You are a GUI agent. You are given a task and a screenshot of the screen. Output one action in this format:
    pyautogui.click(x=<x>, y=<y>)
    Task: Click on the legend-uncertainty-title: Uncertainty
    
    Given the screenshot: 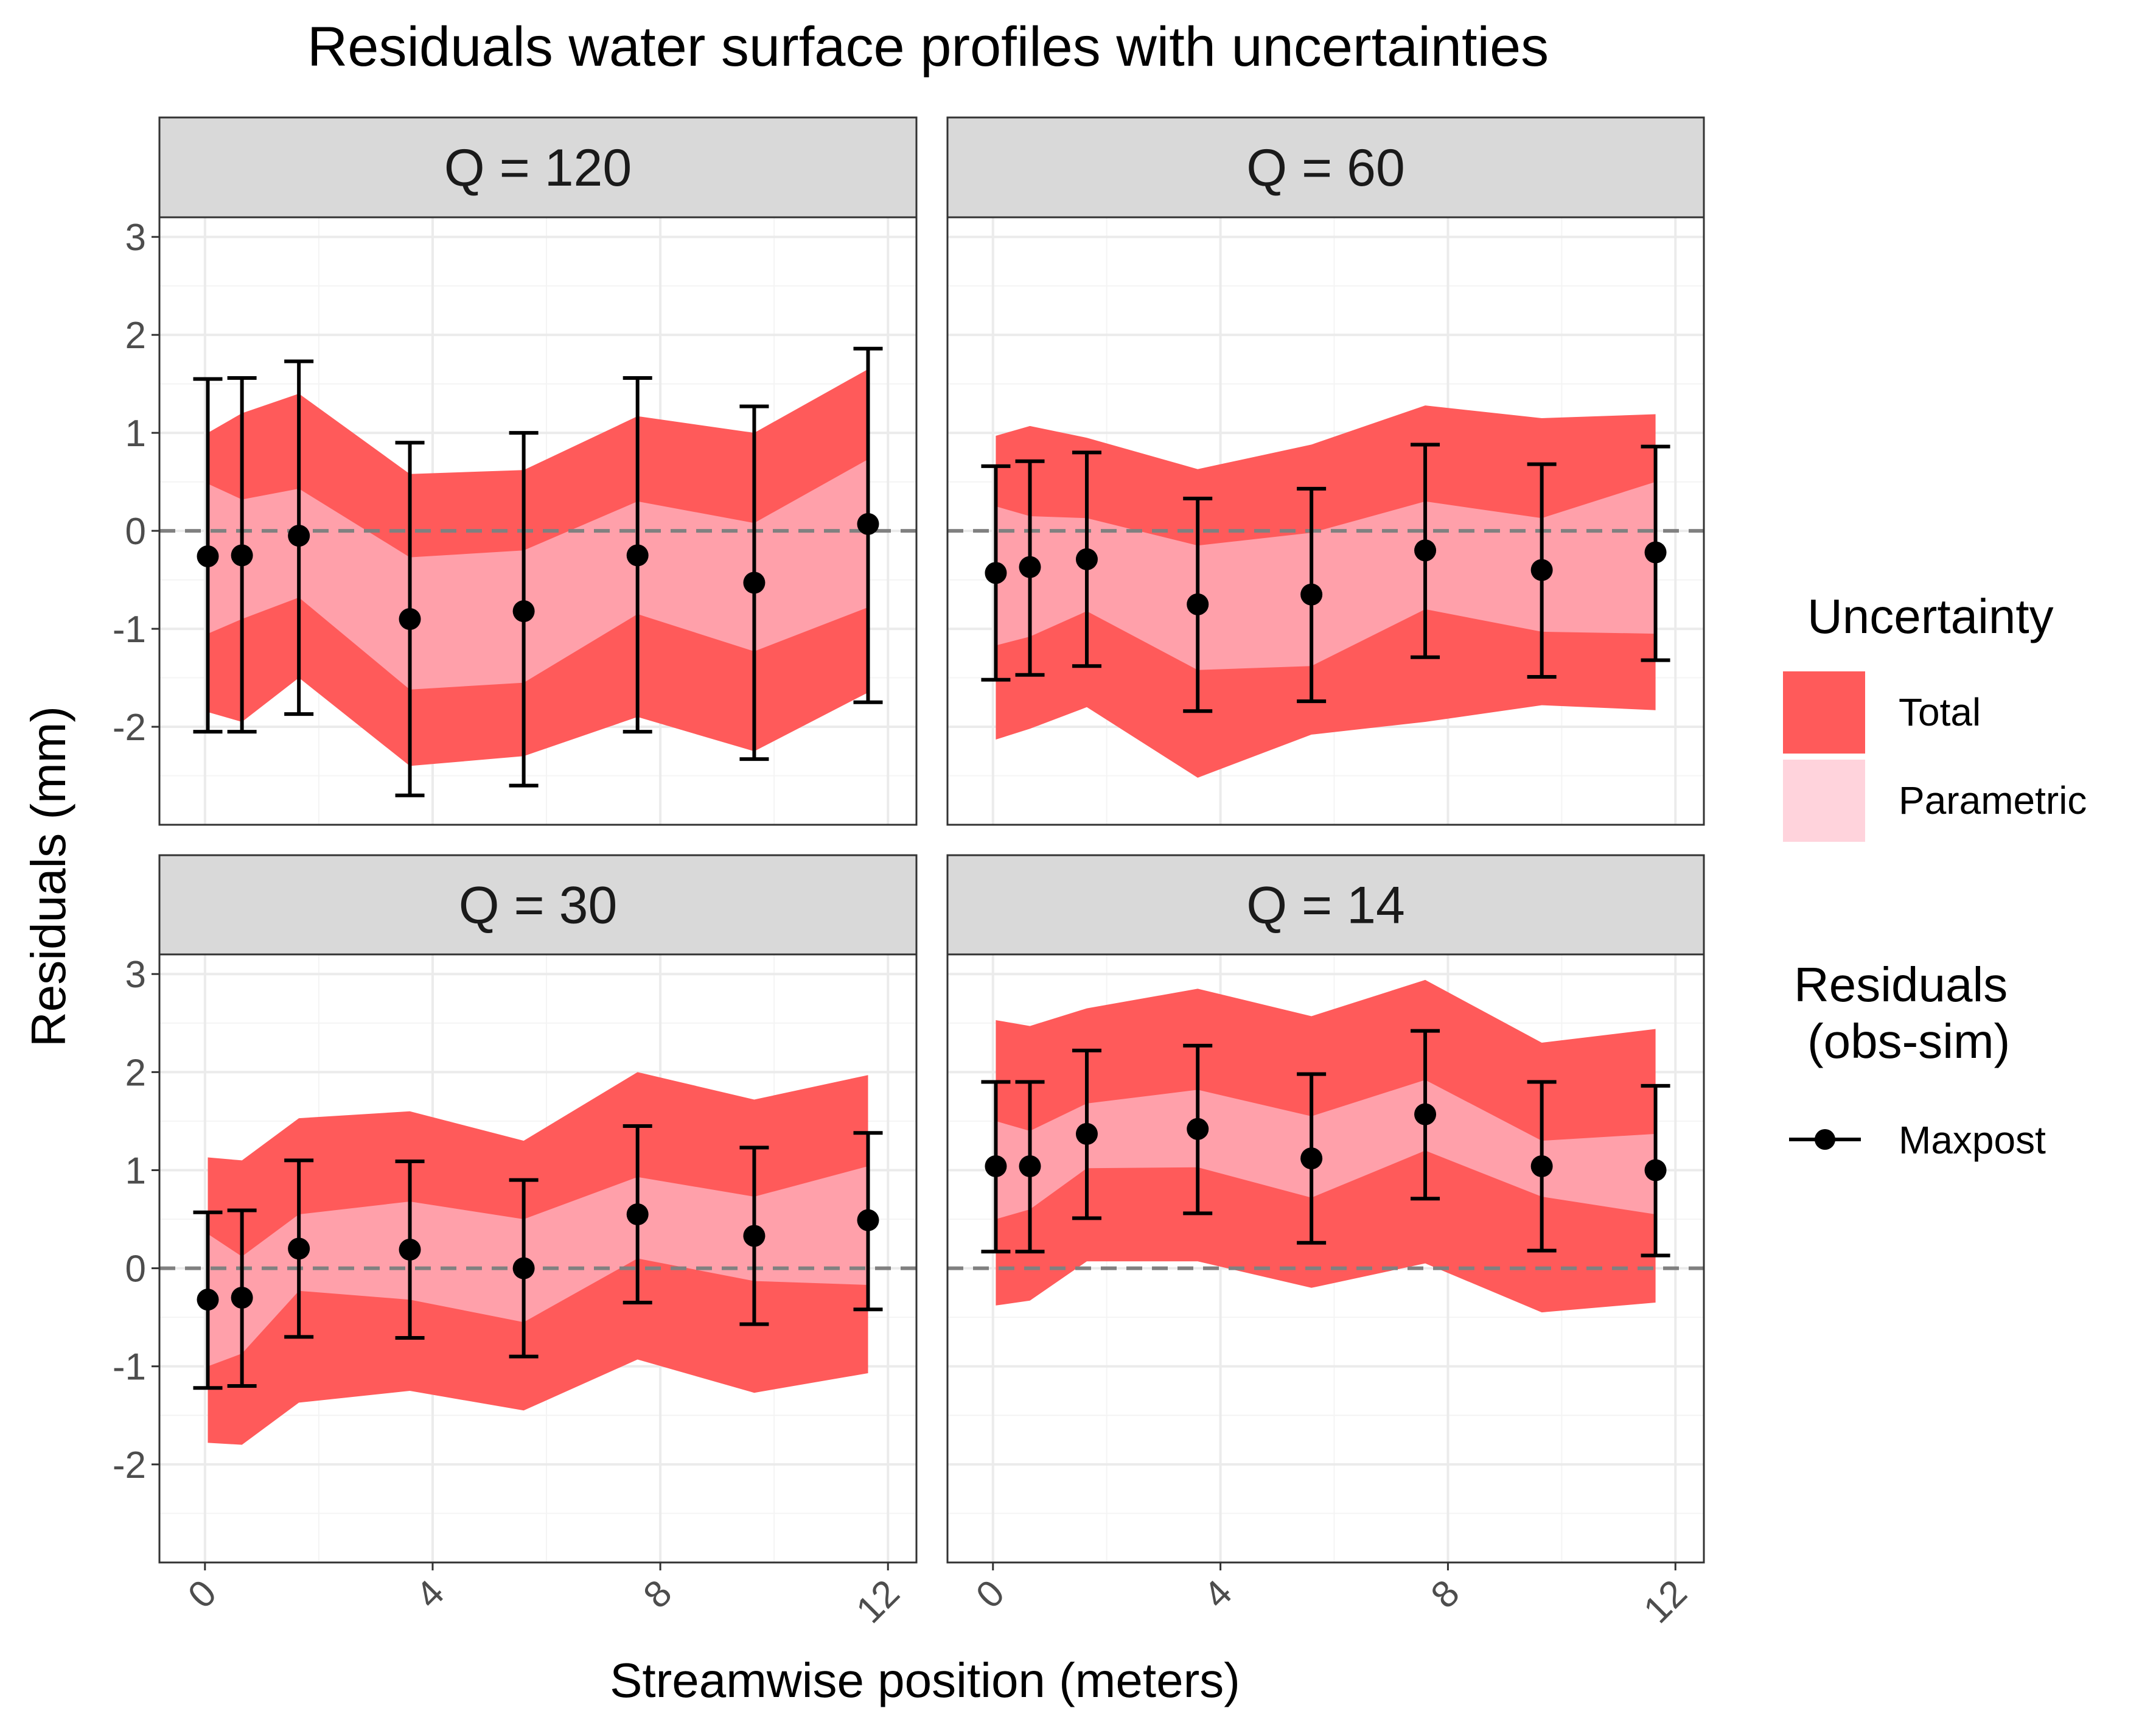 What is the action you would take?
    pyautogui.click(x=1931, y=616)
    